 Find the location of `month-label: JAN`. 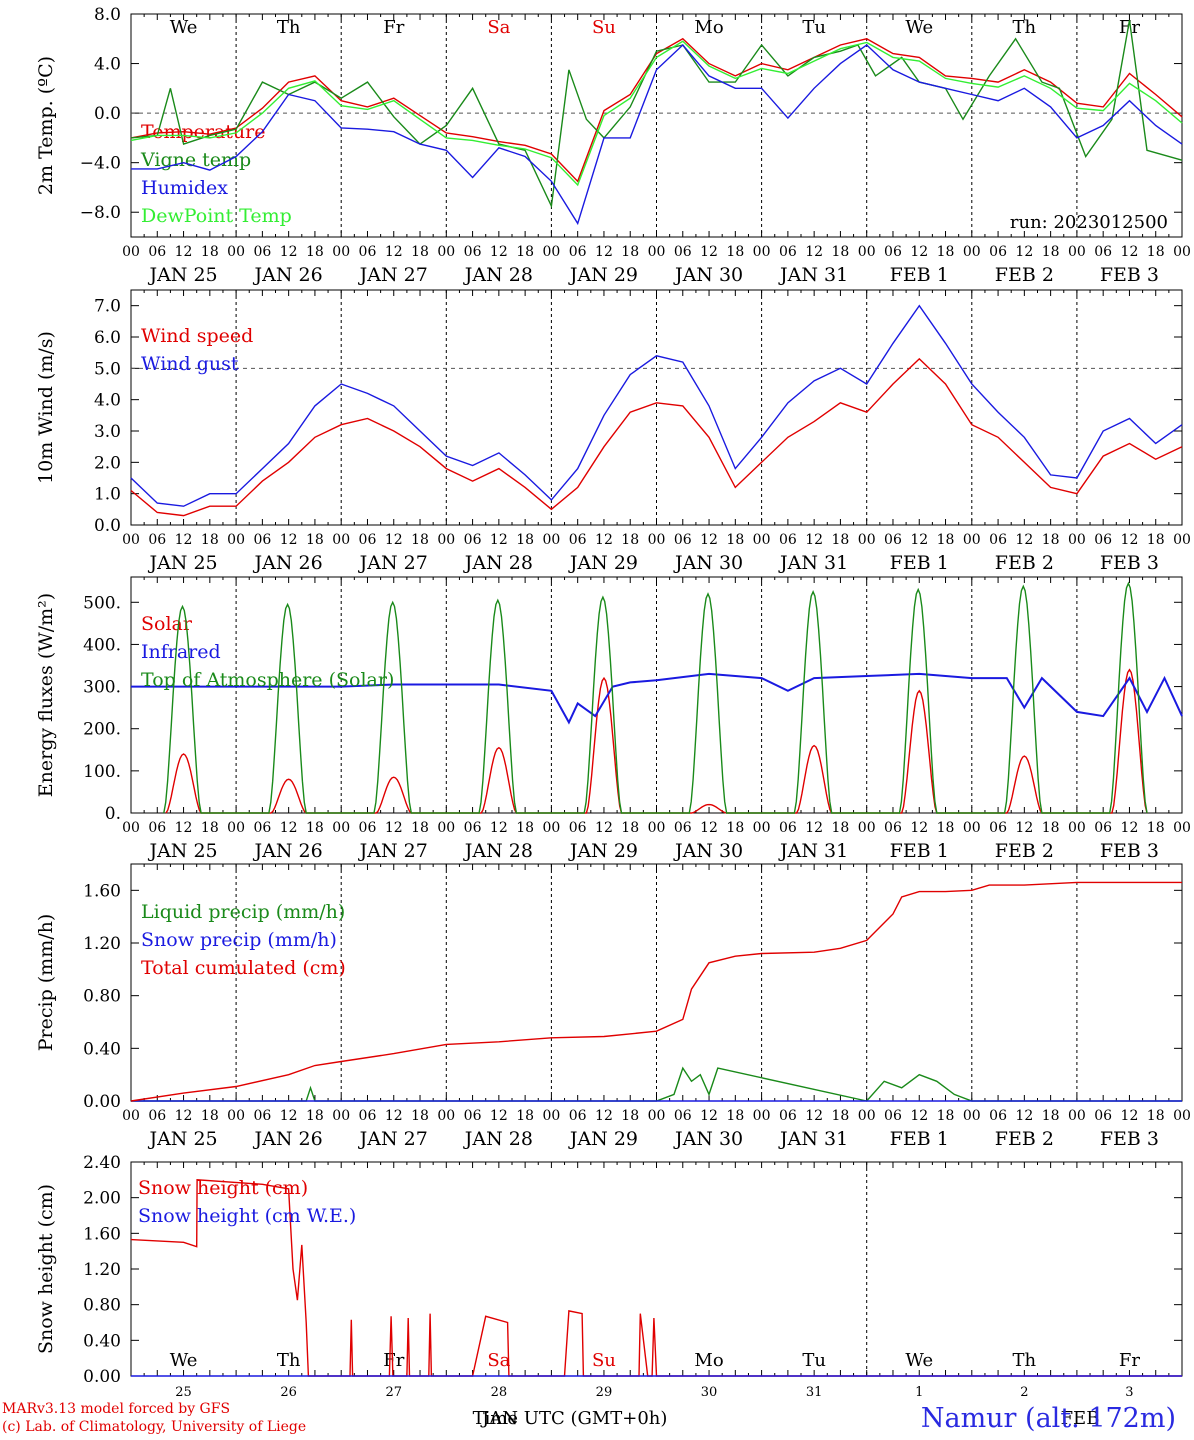

month-label: JAN is located at coordinates (499, 1418).